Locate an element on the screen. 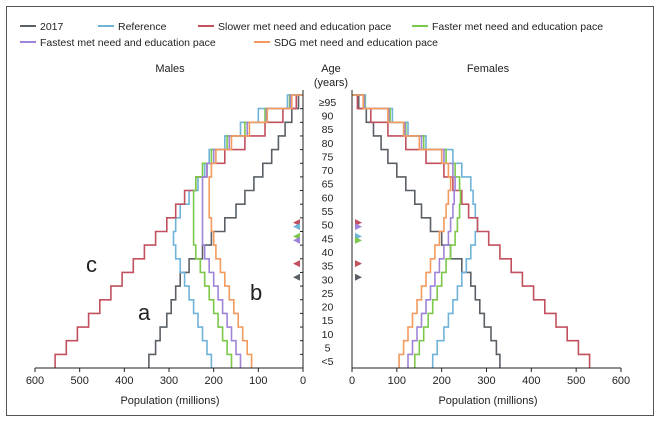 Image resolution: width=662 pixels, height=425 pixels. x-tick-label-right-0: 0 is located at coordinates (352, 381).